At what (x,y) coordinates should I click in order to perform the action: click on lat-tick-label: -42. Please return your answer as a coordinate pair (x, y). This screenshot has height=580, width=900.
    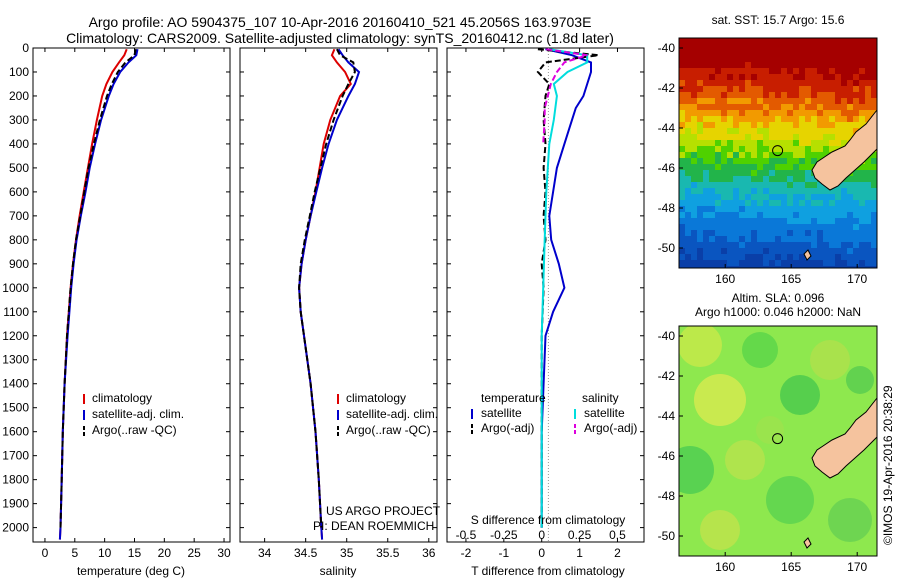
    Looking at the image, I should click on (667, 88).